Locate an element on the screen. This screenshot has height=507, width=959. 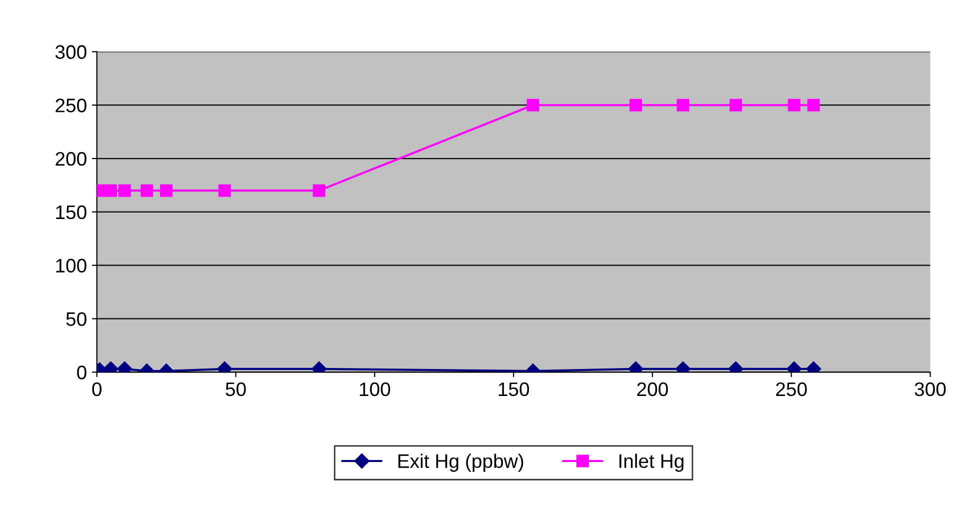
y-tick-label: 200 is located at coordinates (71, 159).